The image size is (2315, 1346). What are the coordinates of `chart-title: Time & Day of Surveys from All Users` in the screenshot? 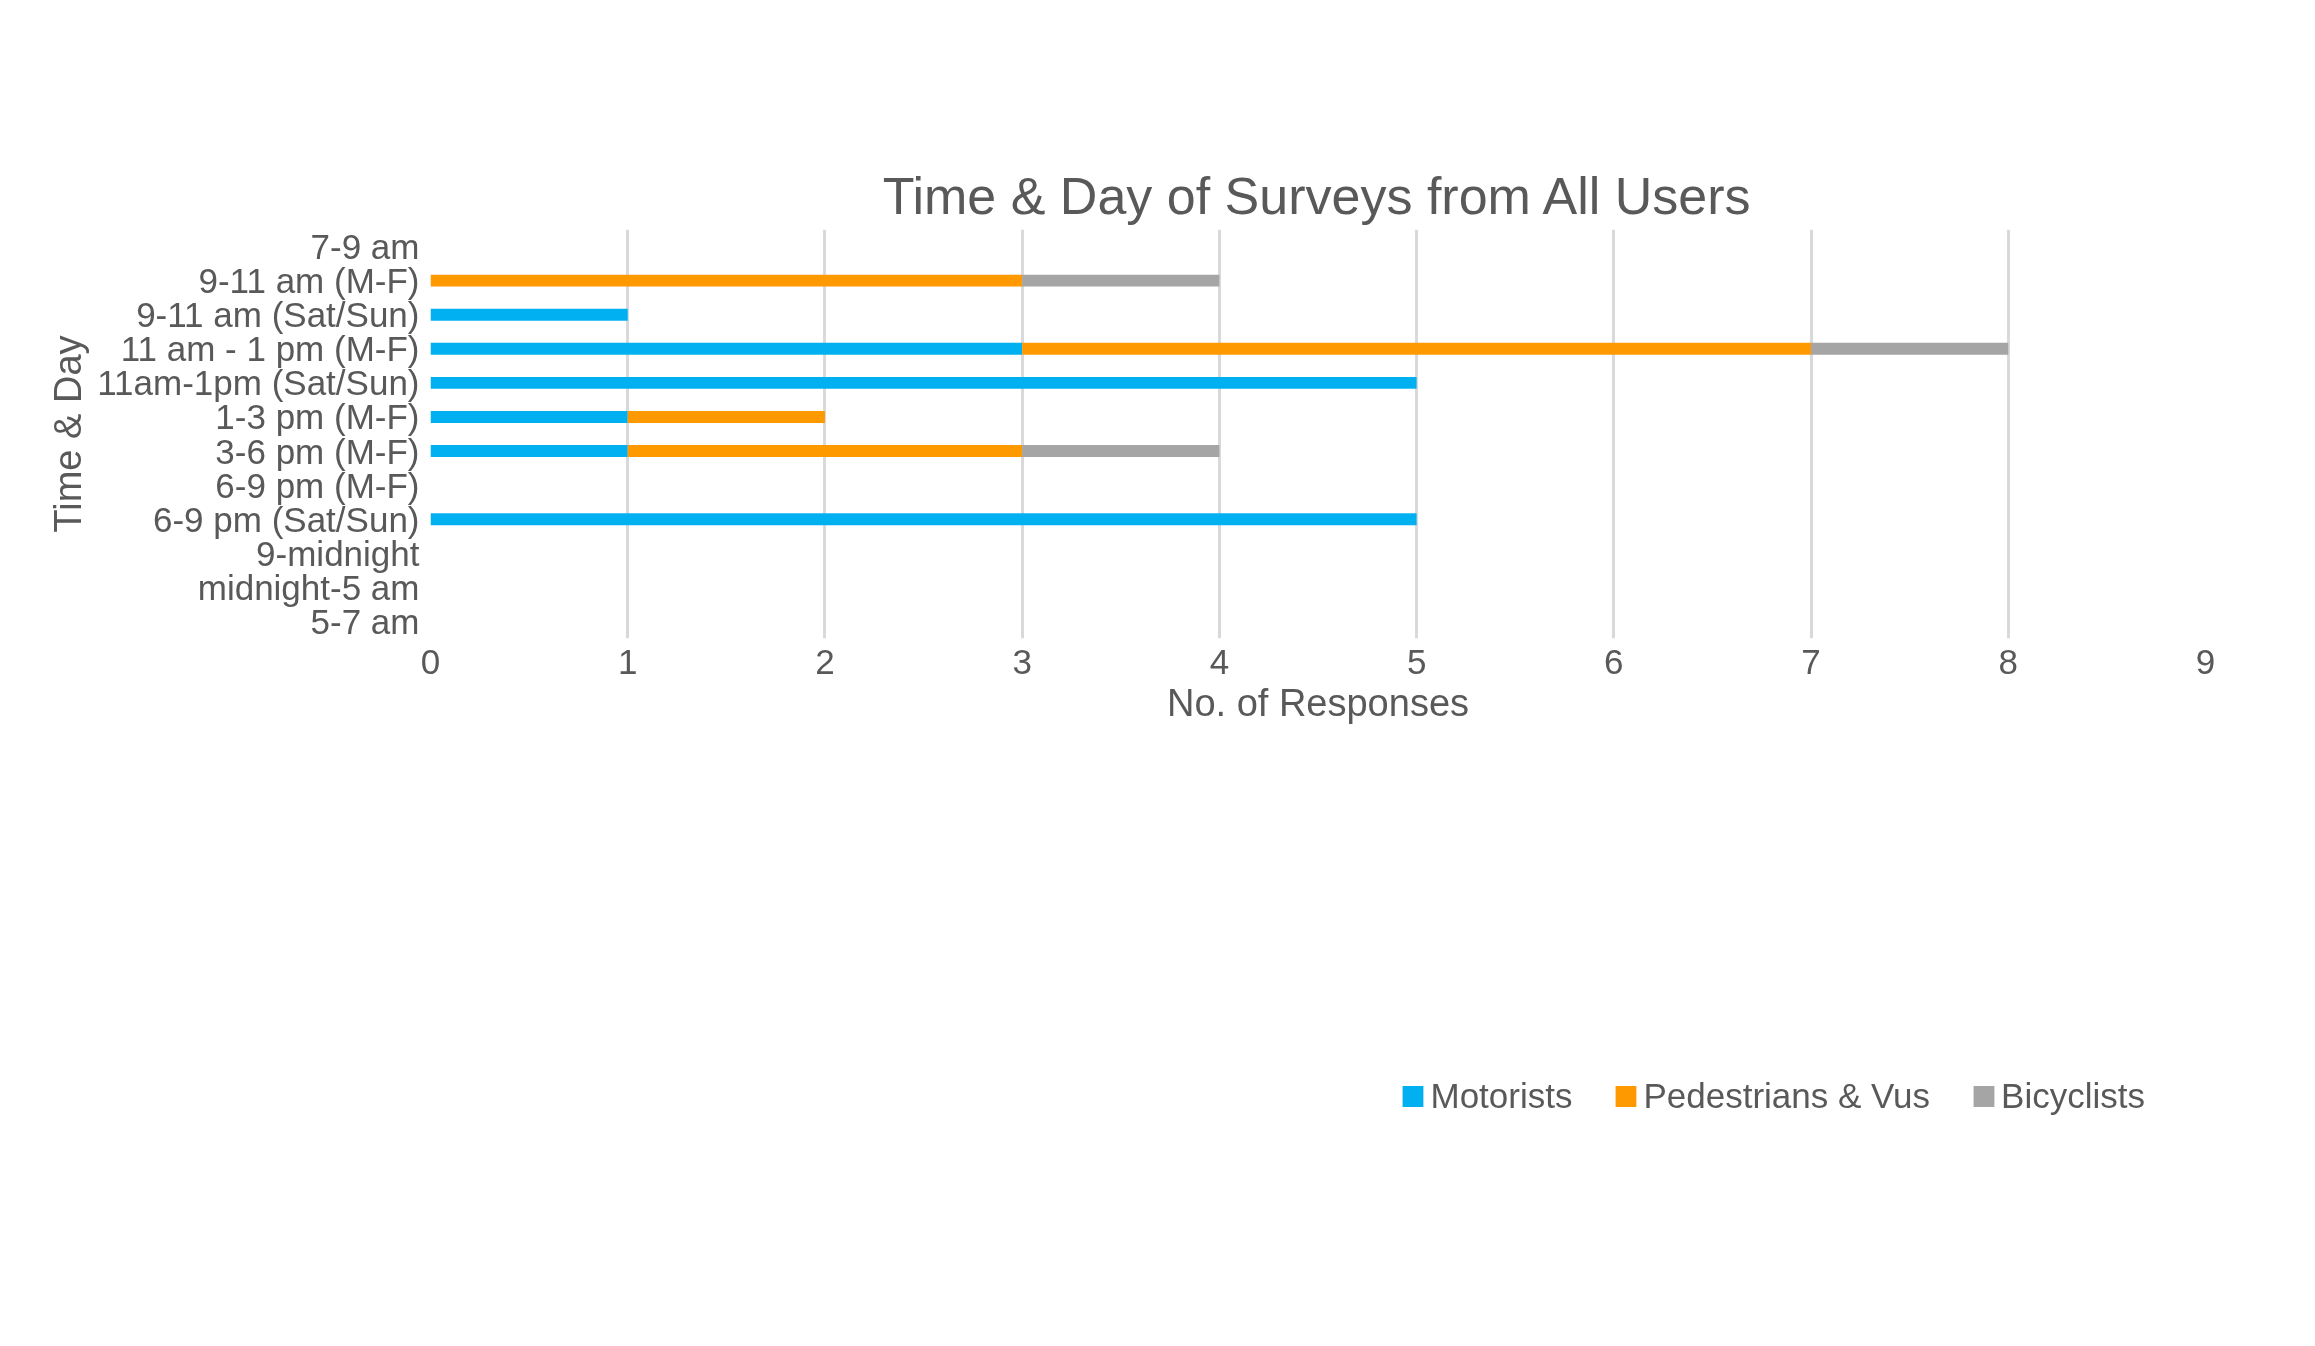 It's located at (1316, 195).